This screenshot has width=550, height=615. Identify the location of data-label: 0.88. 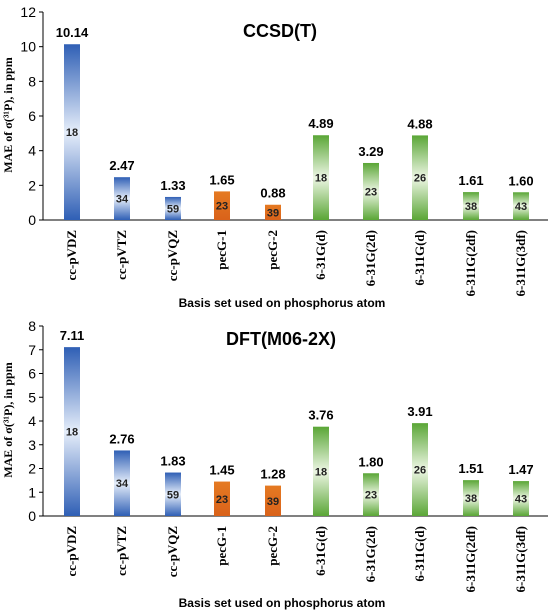
(272, 193).